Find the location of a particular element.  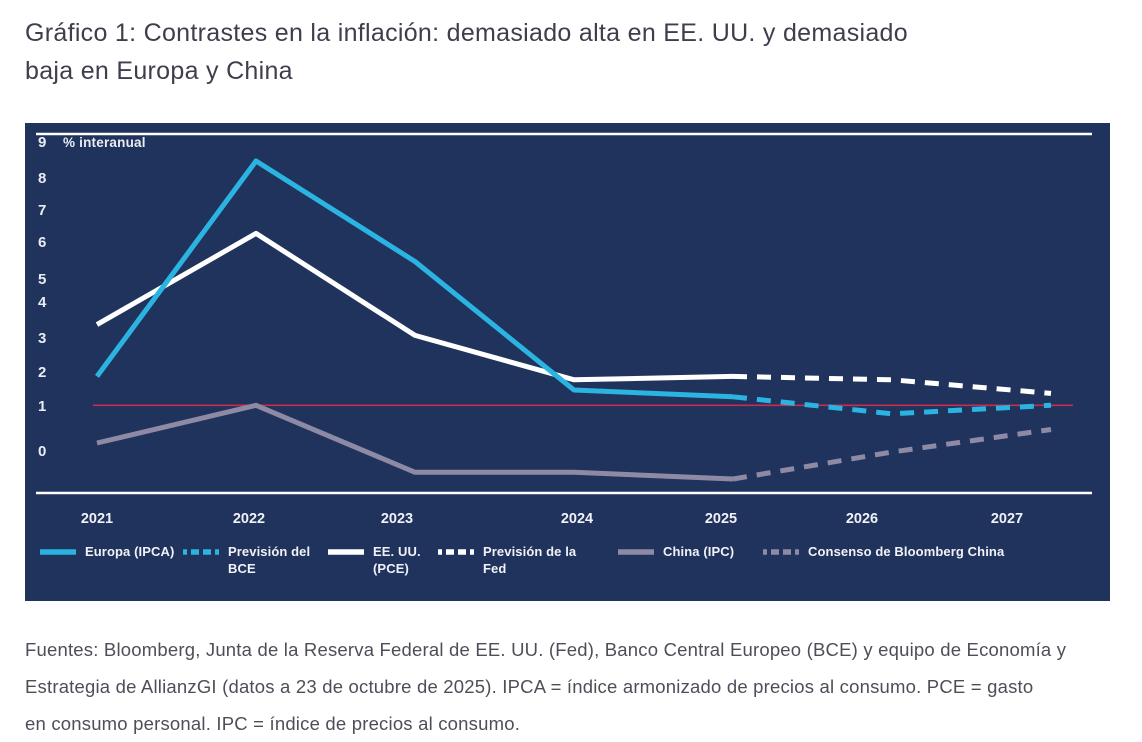

y-axis-tick-6: 6 is located at coordinates (42, 242).